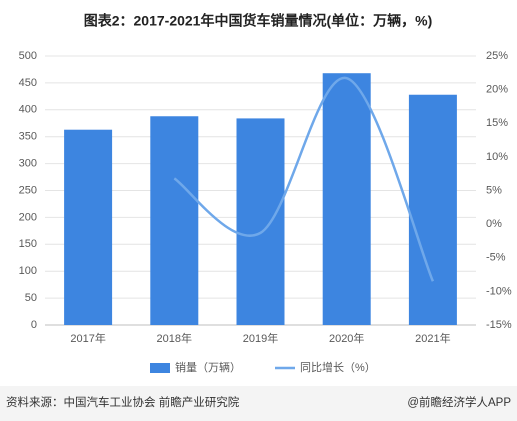 Image resolution: width=517 pixels, height=421 pixels. I want to click on y2-tick-label: 0%, so click(494, 224).